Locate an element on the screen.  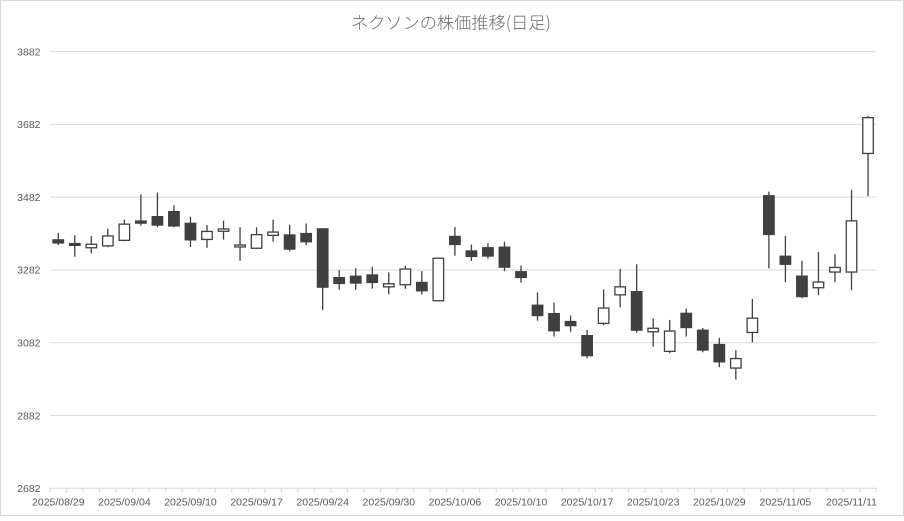
svg-text: 2025/09/10 is located at coordinates (190, 503).